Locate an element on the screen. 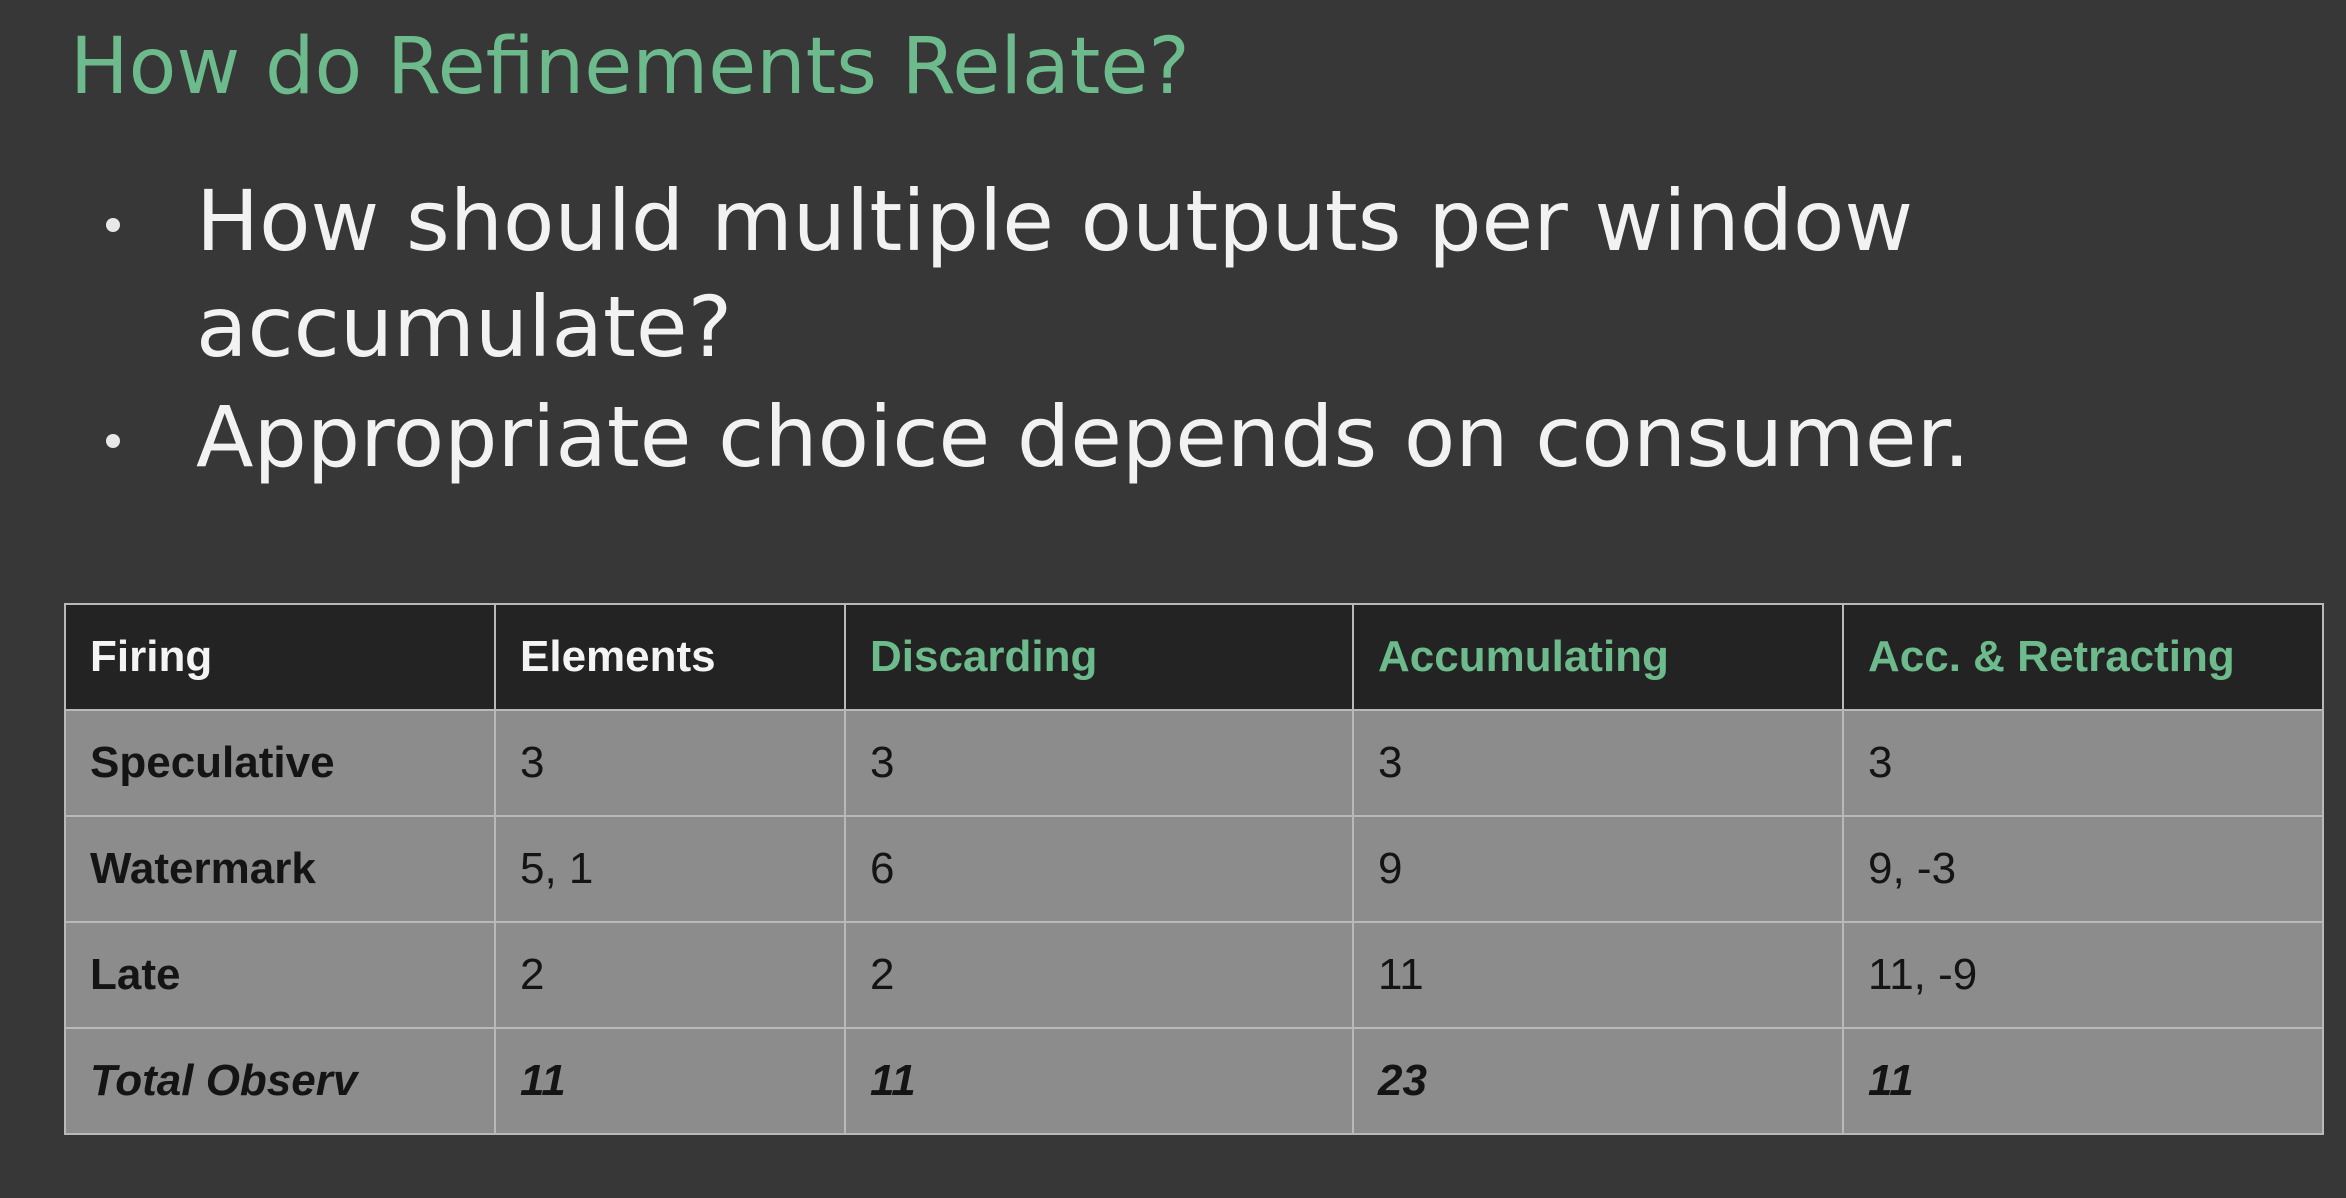 The height and width of the screenshot is (1198, 2346). row-label-total: Total Observ is located at coordinates (280, 1081).